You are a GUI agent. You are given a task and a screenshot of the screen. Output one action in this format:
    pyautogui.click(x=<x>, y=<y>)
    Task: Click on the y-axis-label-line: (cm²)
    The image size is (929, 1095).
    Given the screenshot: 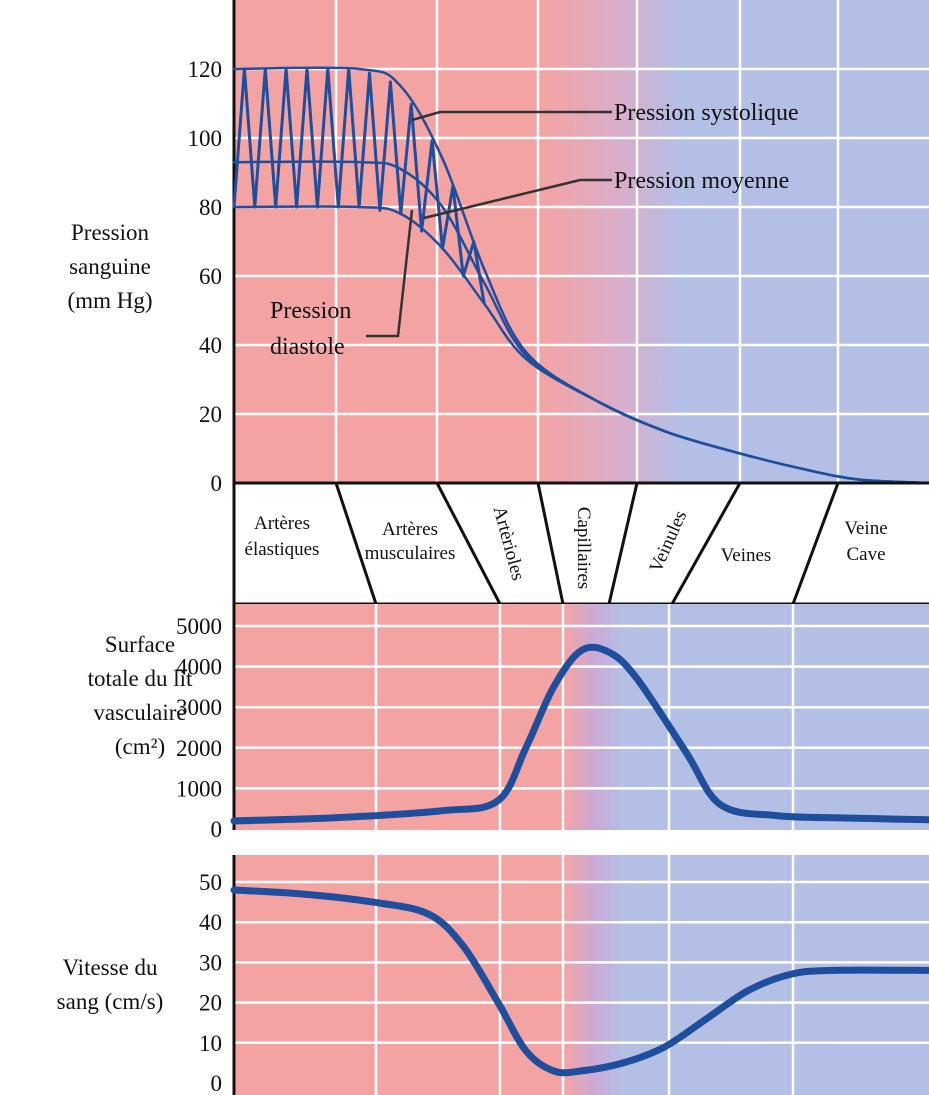 What is the action you would take?
    pyautogui.click(x=140, y=746)
    